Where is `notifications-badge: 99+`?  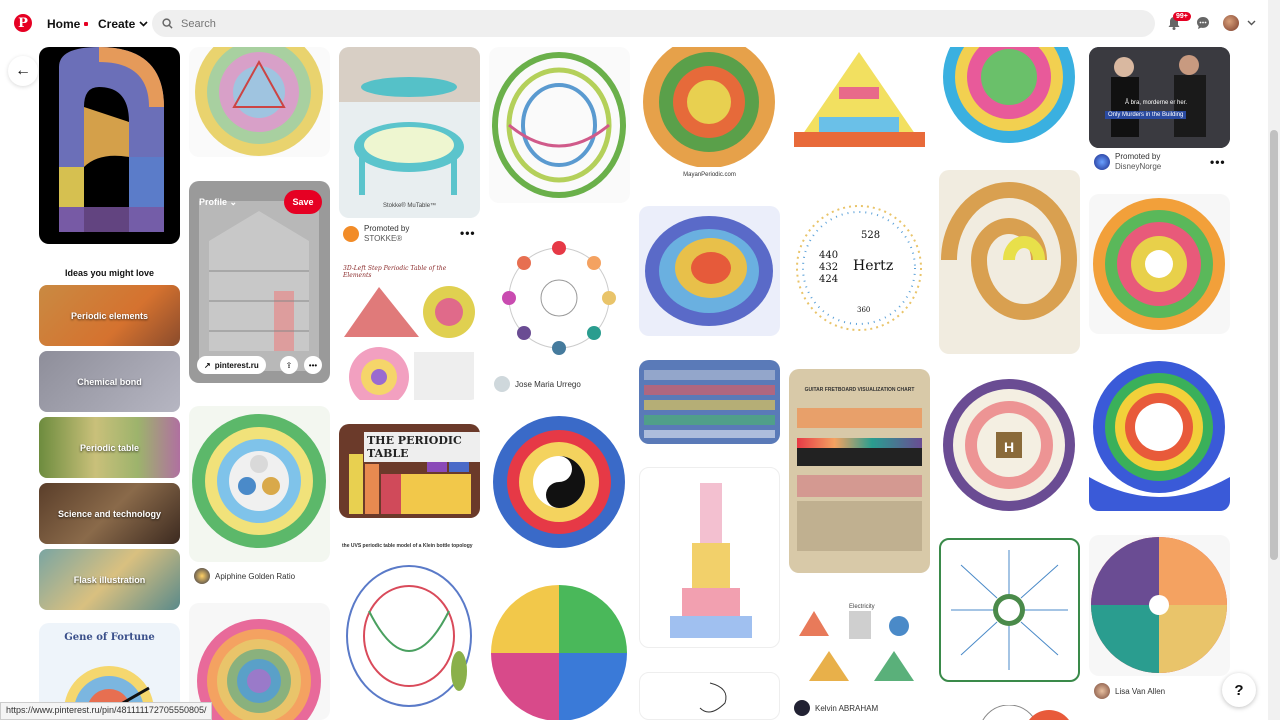
notifications-badge: 99+ is located at coordinates (1182, 16).